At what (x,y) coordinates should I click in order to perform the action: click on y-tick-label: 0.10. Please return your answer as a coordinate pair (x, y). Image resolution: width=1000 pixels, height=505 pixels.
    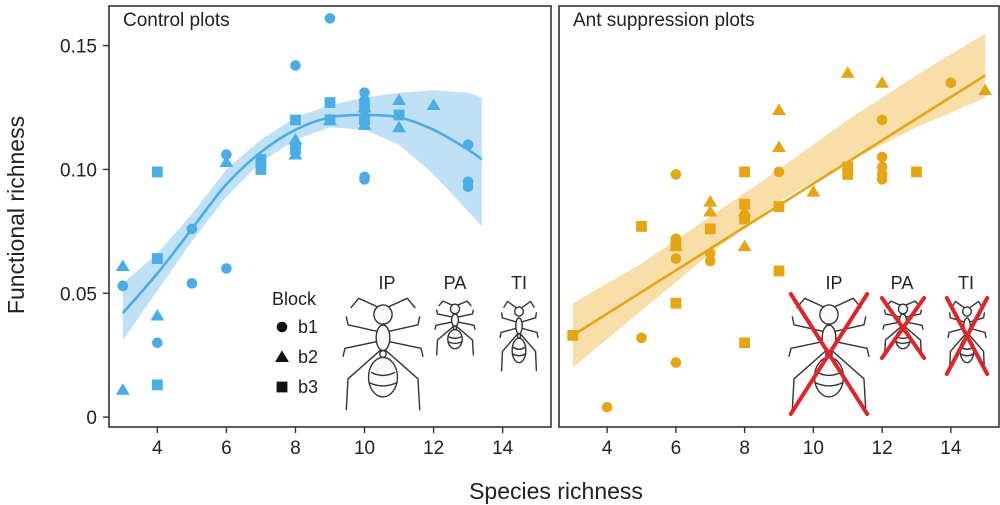
    Looking at the image, I should click on (78, 170).